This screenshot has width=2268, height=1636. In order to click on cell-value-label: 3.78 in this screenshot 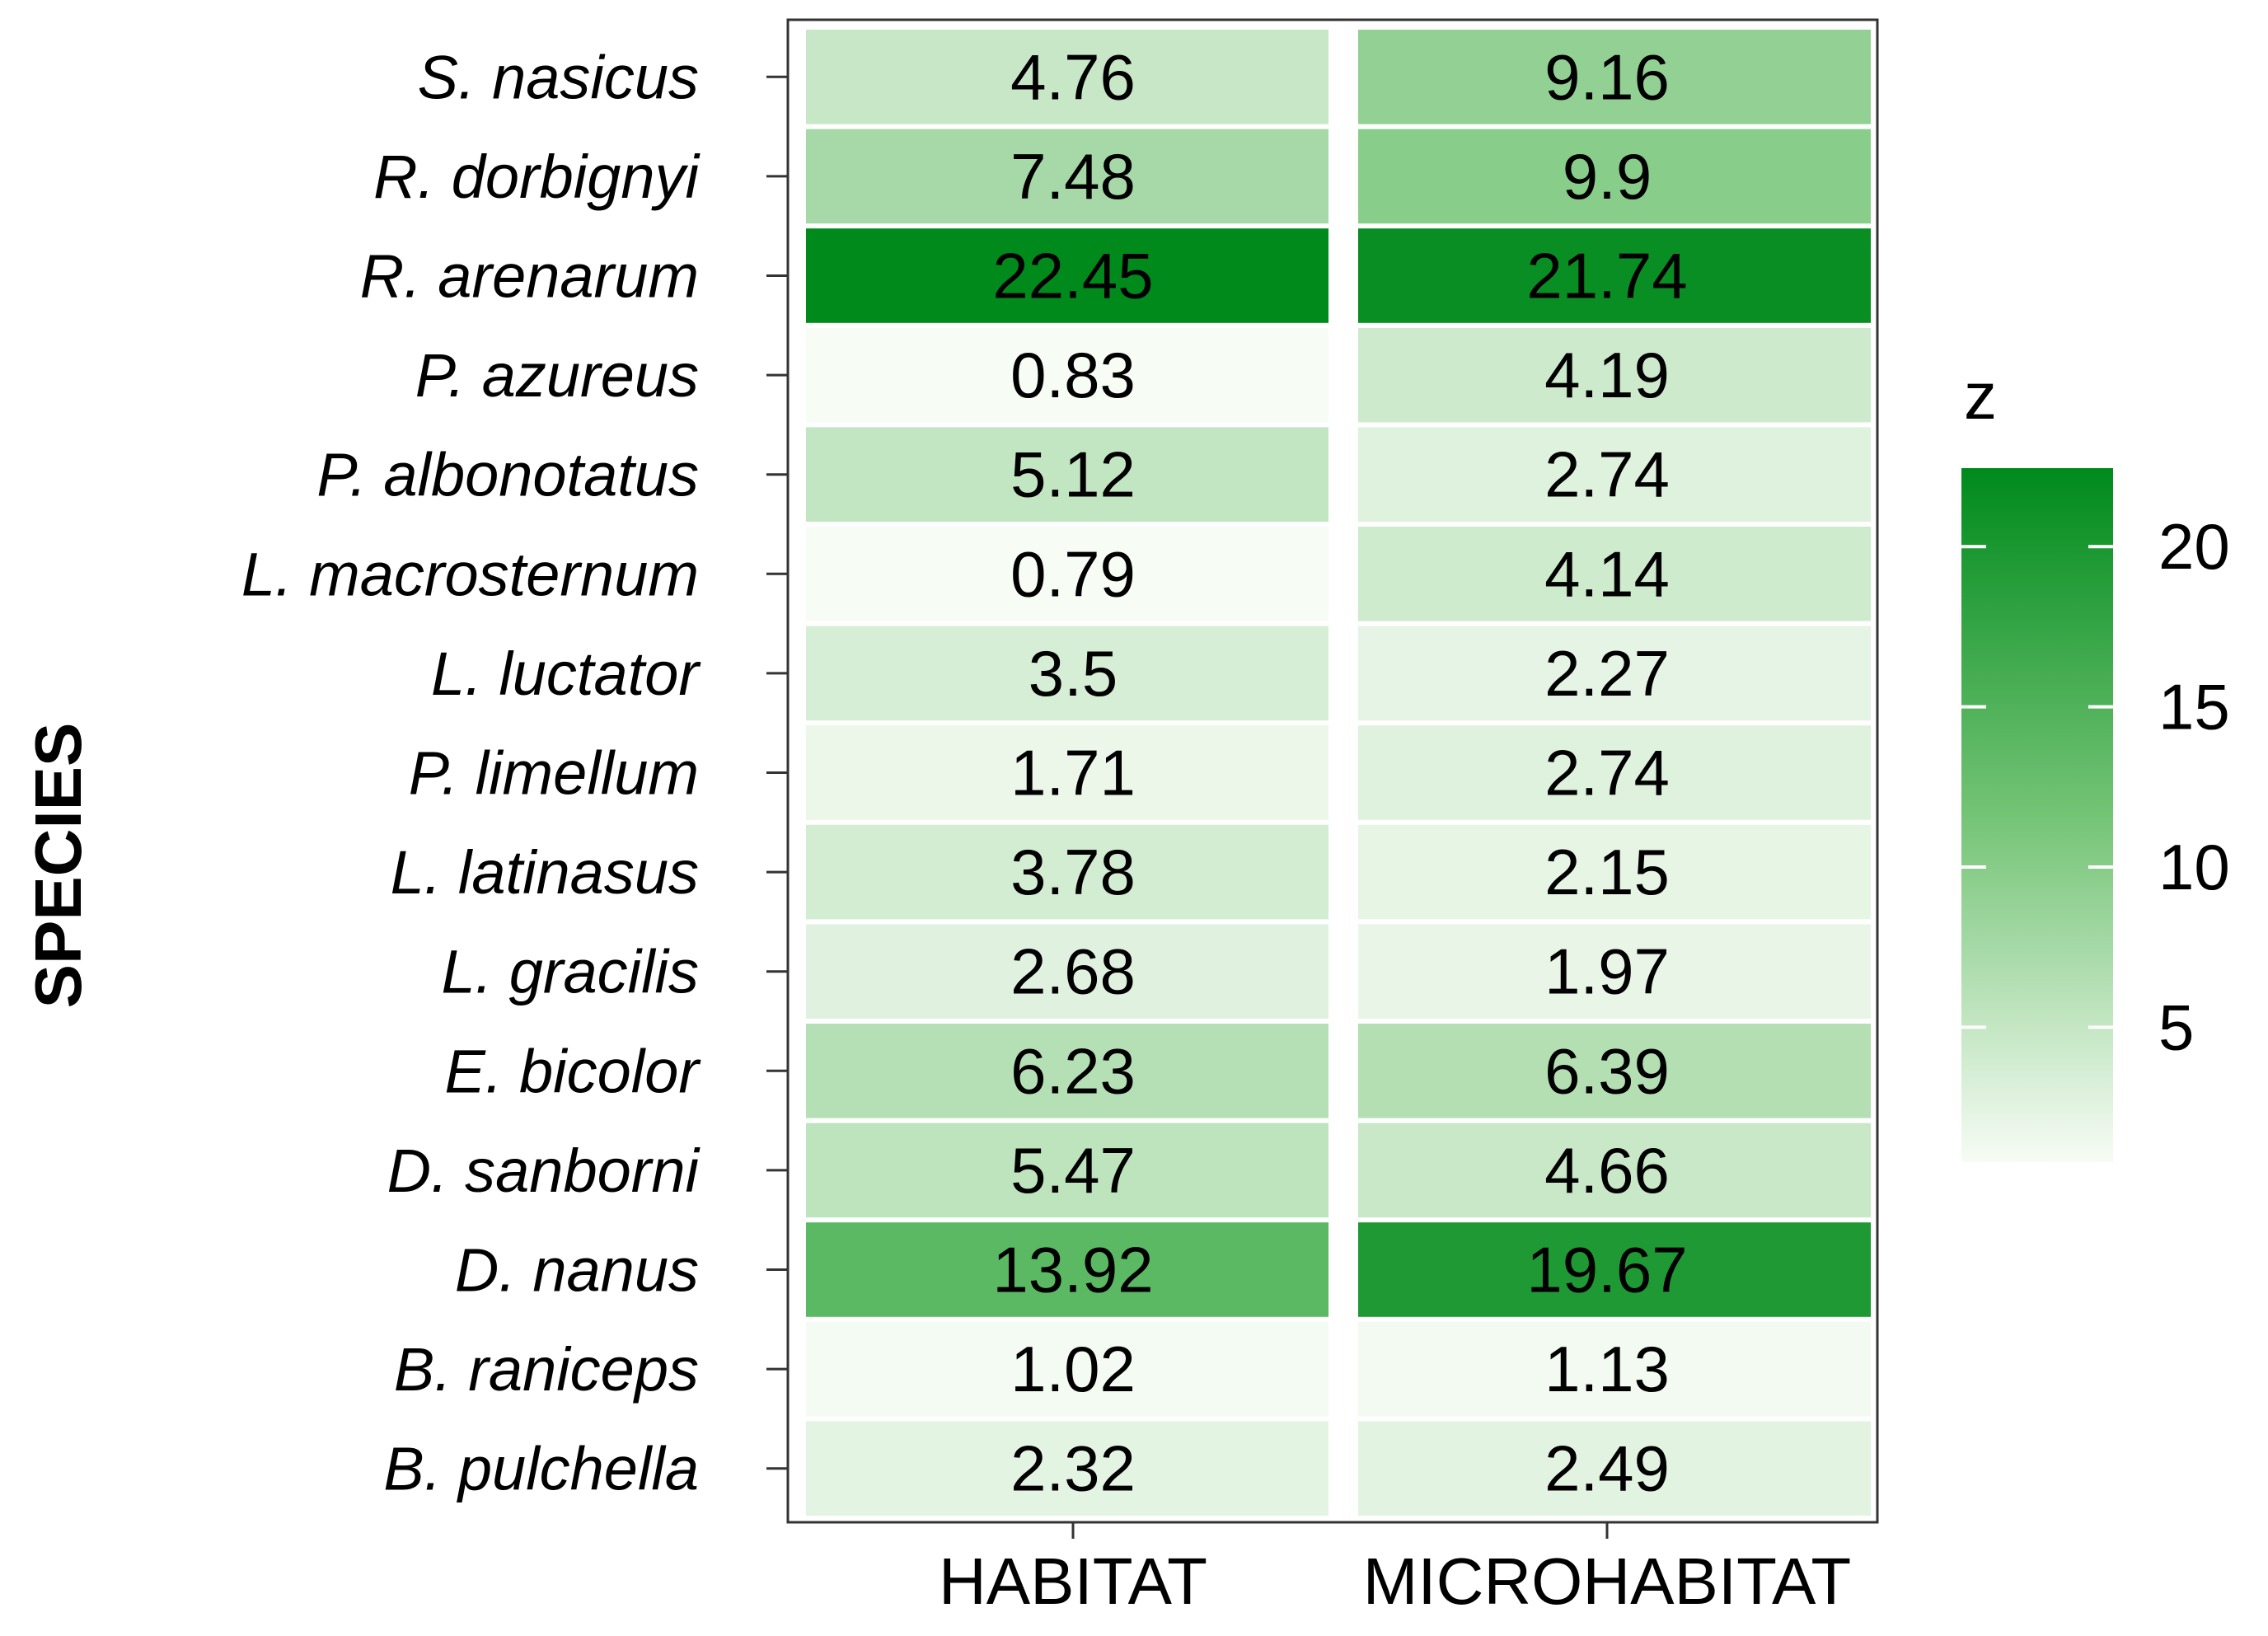, I will do `click(1073, 872)`.